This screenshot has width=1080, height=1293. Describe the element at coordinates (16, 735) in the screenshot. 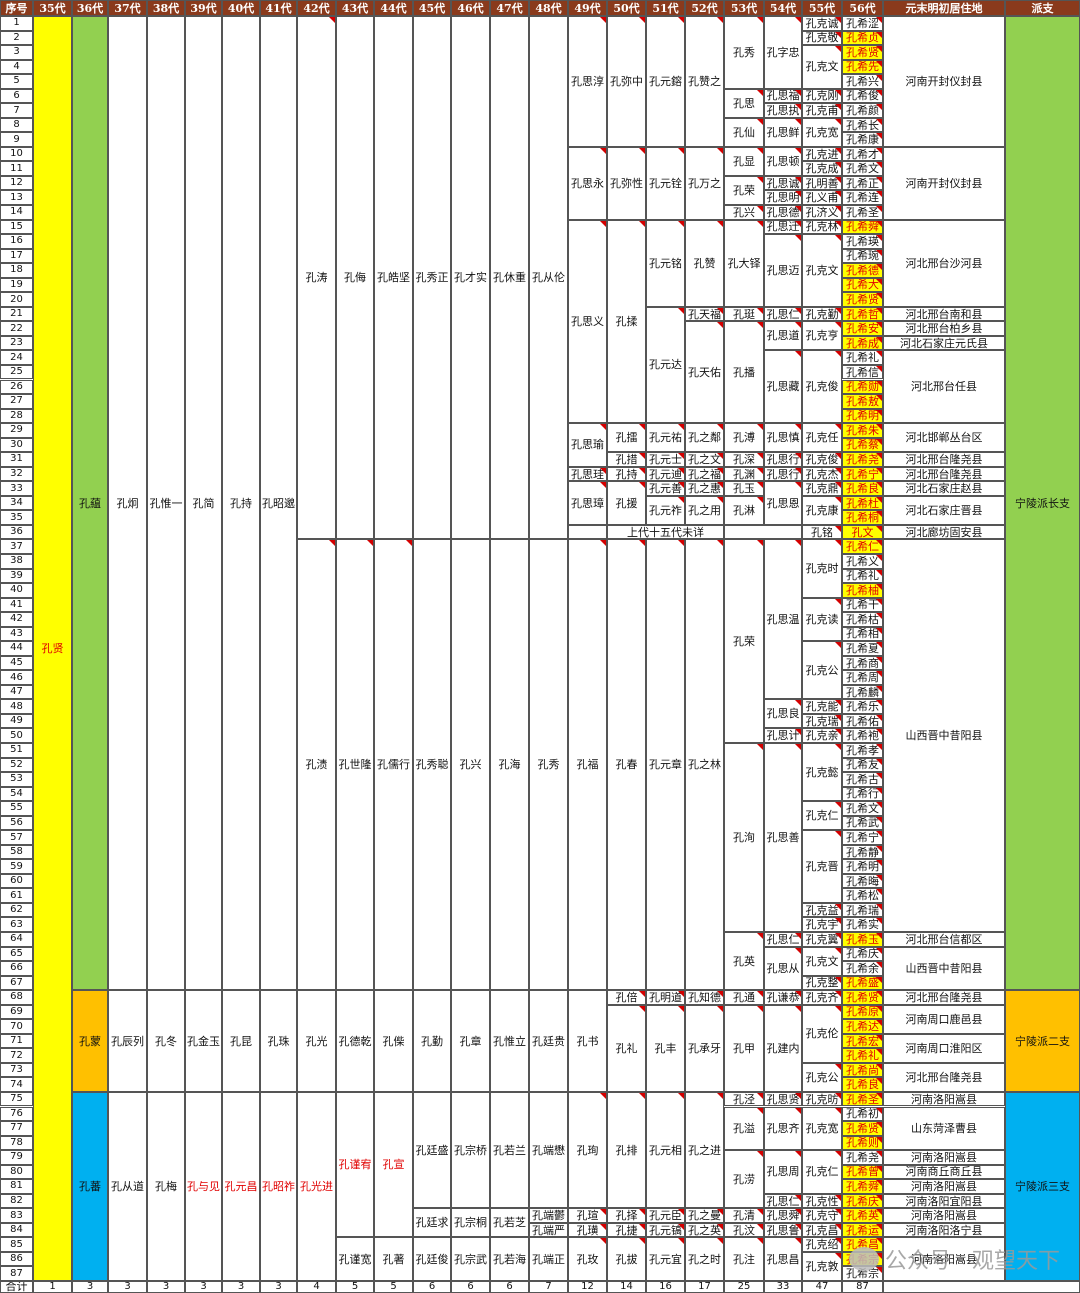

I see `row-number: 50` at that location.